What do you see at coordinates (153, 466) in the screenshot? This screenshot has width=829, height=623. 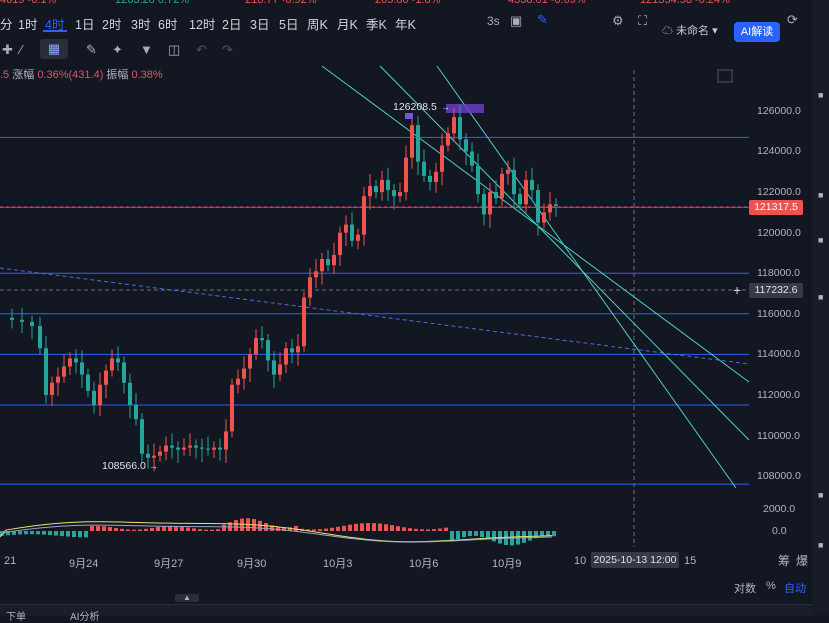 I see `low-arrow: →` at bounding box center [153, 466].